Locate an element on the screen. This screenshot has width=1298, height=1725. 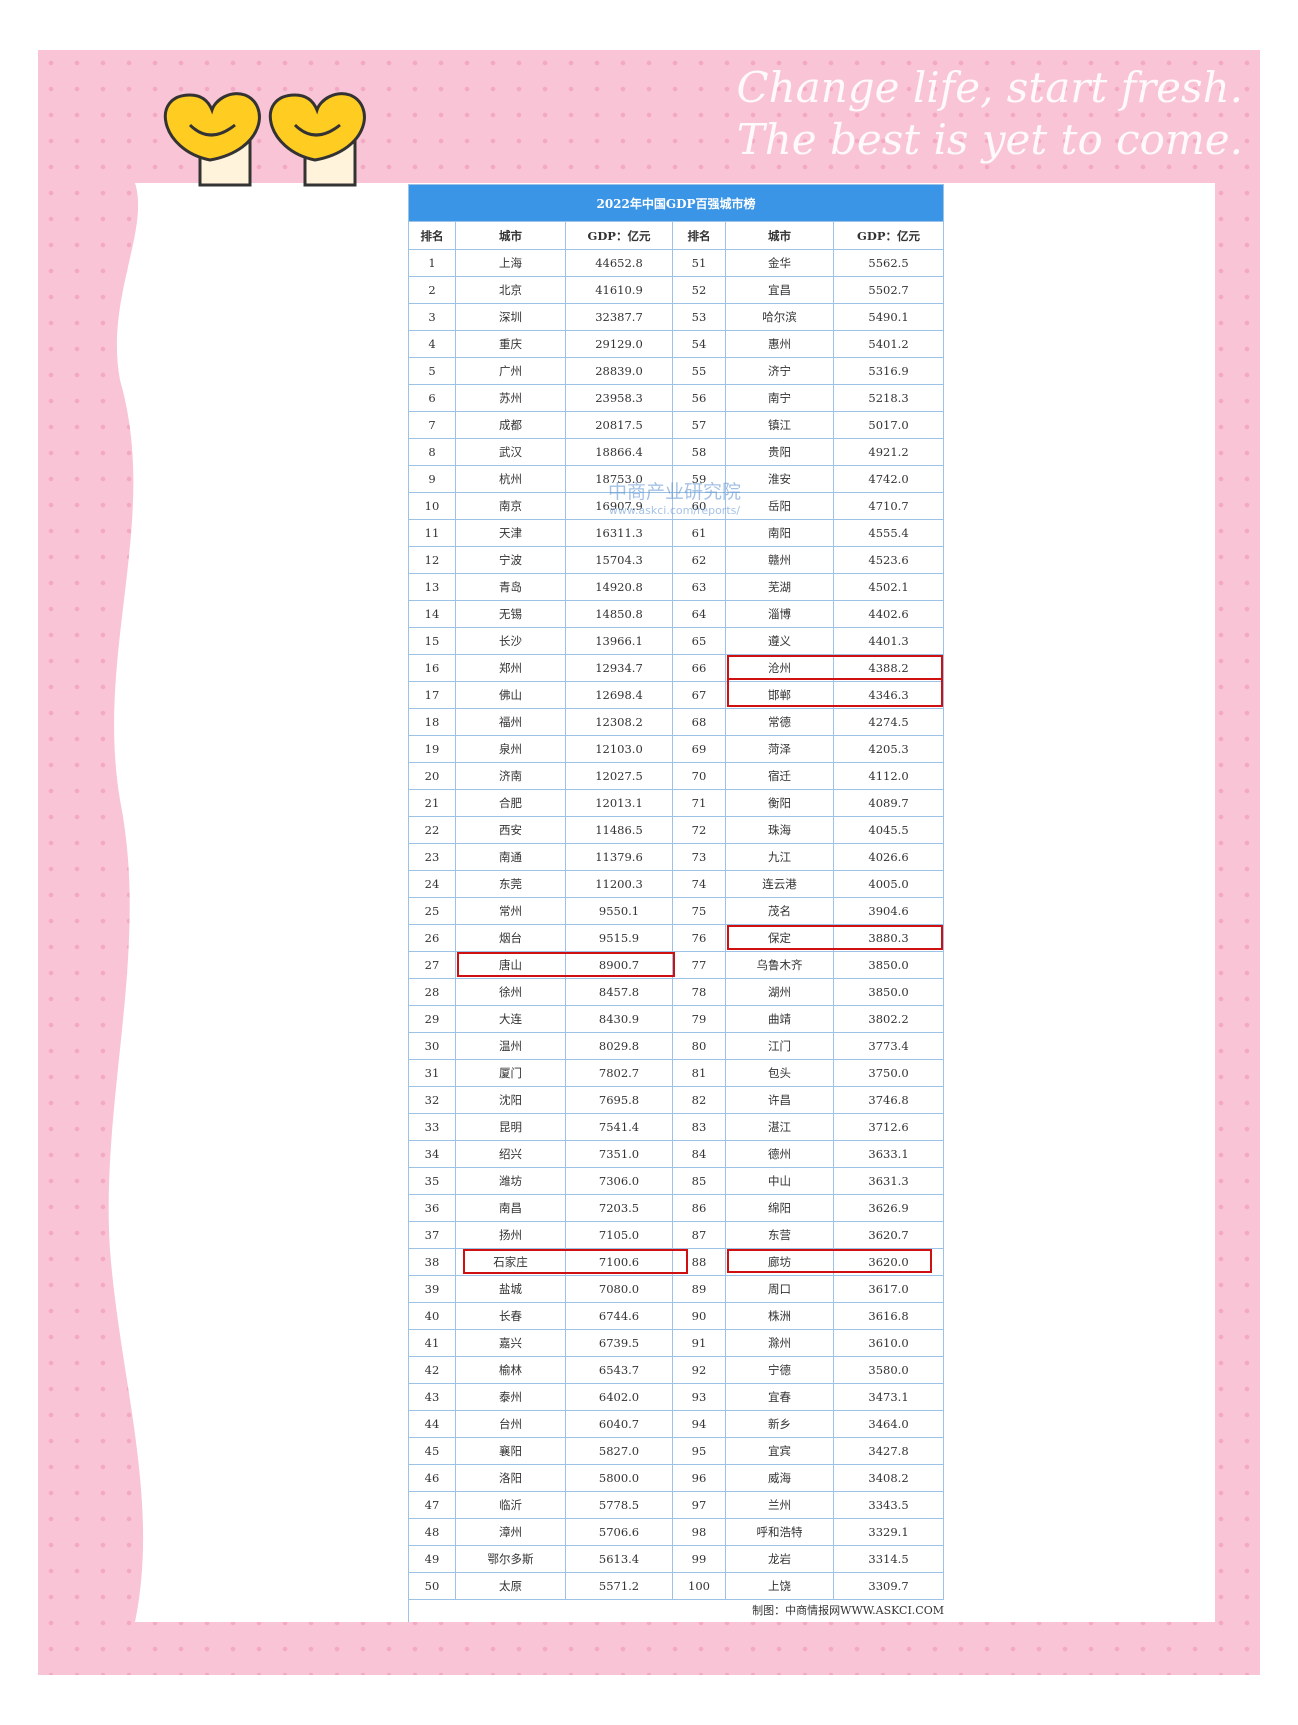
table-cell: 石家庄 is located at coordinates (510, 1262).